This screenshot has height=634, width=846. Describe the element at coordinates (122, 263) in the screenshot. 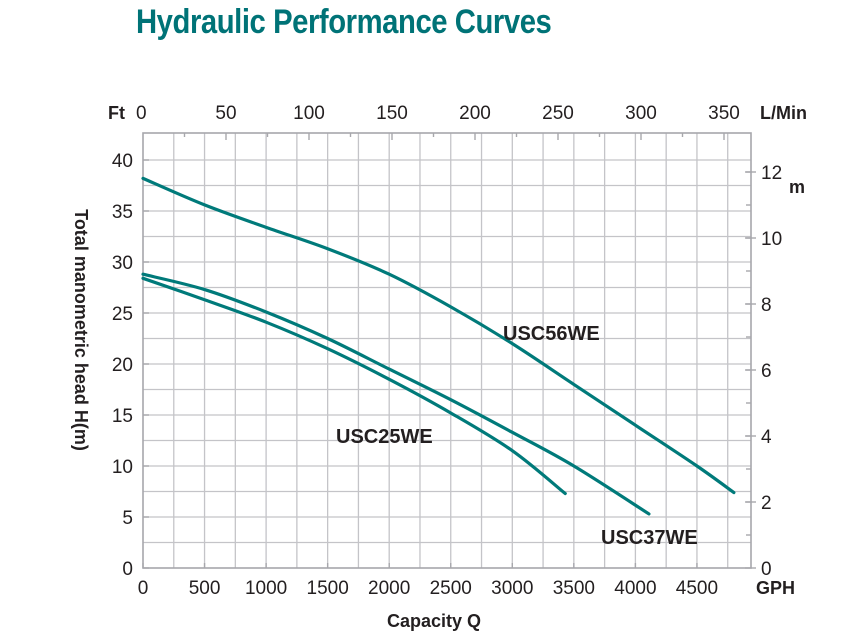

I see `y-left-tick-label: 30` at that location.